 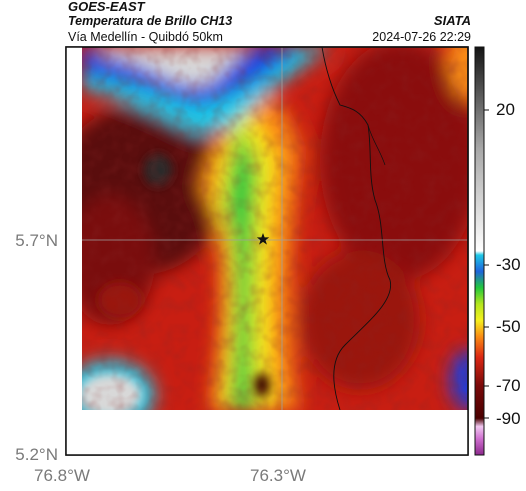 I want to click on colorbar-tick-minus-70: -70, so click(x=508, y=385).